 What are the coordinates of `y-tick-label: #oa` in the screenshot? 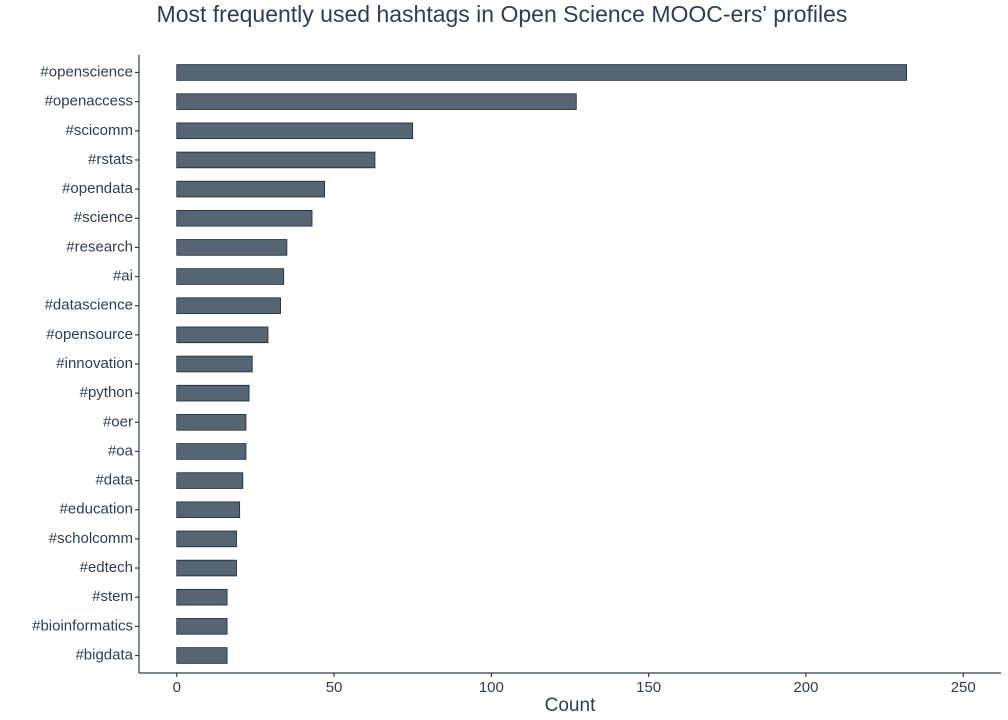 It's located at (121, 450).